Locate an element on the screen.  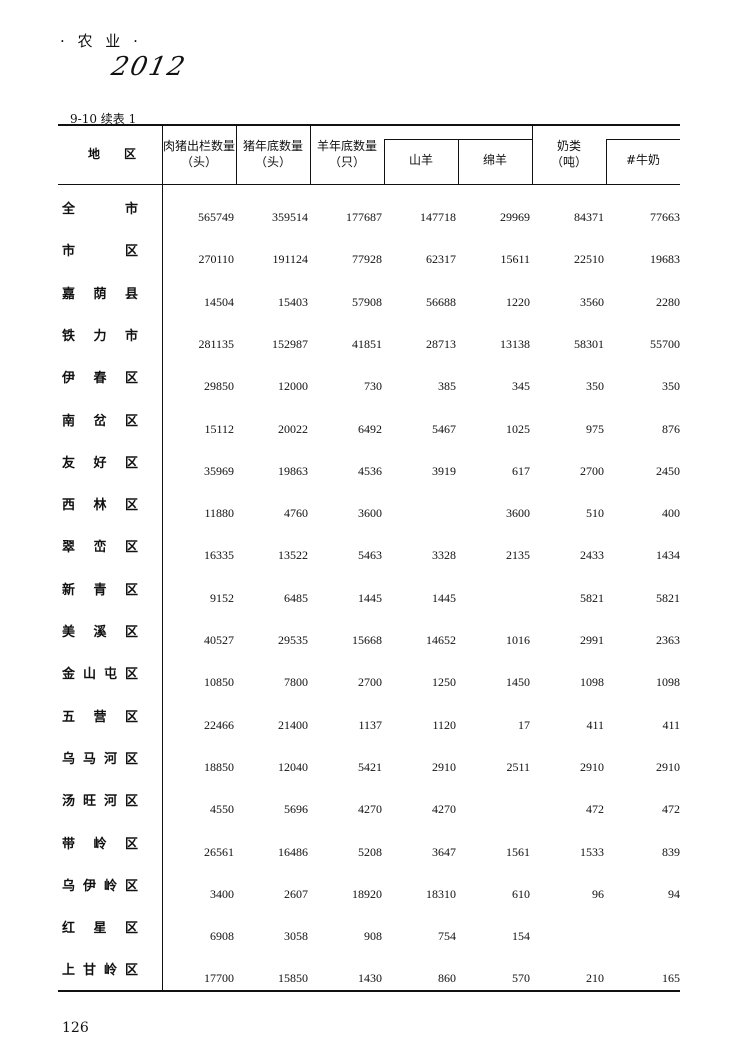
cell-value: 4550 is located at coordinates (222, 809).